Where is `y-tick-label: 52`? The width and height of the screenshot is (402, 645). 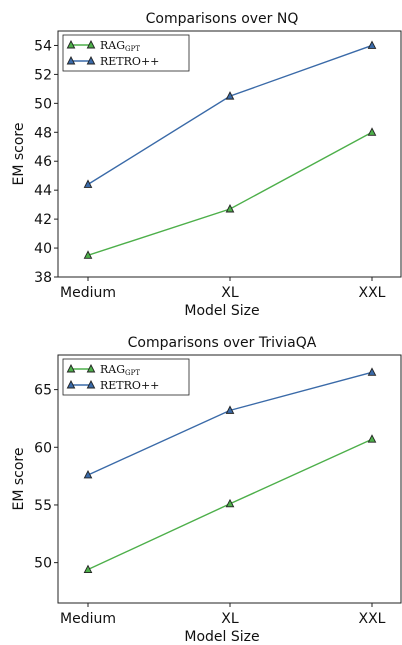 y-tick-label: 52 is located at coordinates (43, 75).